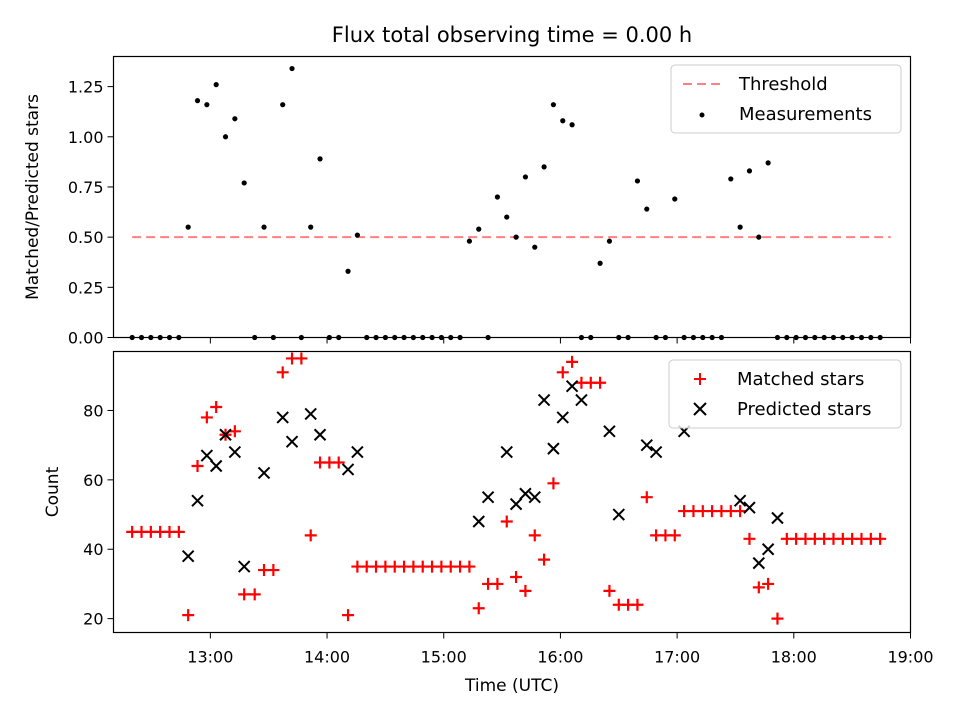 The width and height of the screenshot is (960, 720). I want to click on bottom-x-ticks: 13:00 14:00 15:00 16:00 17:00 18:00 19:00, so click(560, 649).